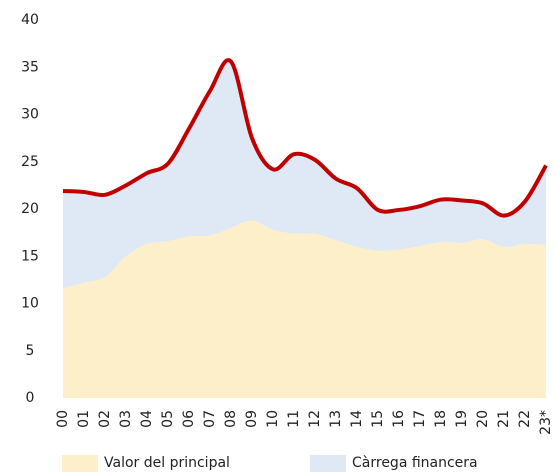 This screenshot has width=557, height=472. Describe the element at coordinates (294, 419) in the screenshot. I see `x-tick-label: 11` at that location.